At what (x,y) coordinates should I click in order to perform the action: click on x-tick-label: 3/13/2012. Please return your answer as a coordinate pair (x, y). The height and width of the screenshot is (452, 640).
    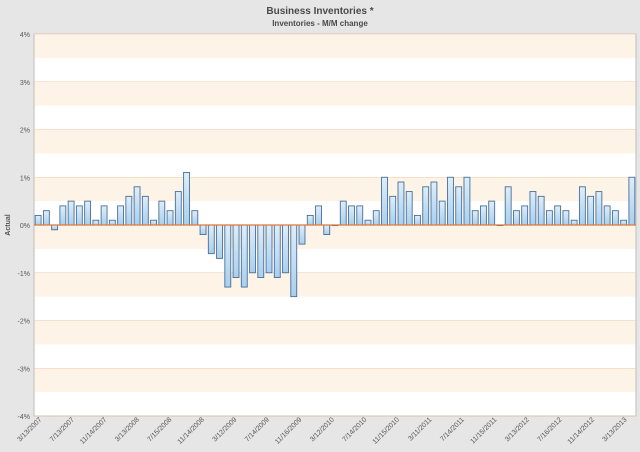
    Looking at the image, I should click on (517, 429).